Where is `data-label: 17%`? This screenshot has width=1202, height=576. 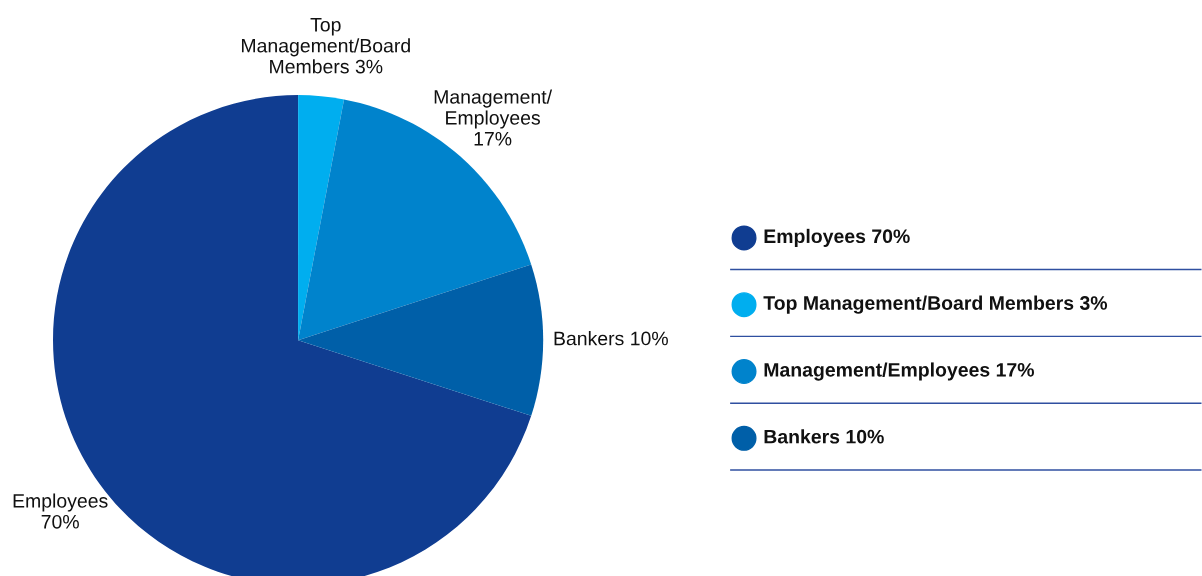
data-label: 17% is located at coordinates (493, 139).